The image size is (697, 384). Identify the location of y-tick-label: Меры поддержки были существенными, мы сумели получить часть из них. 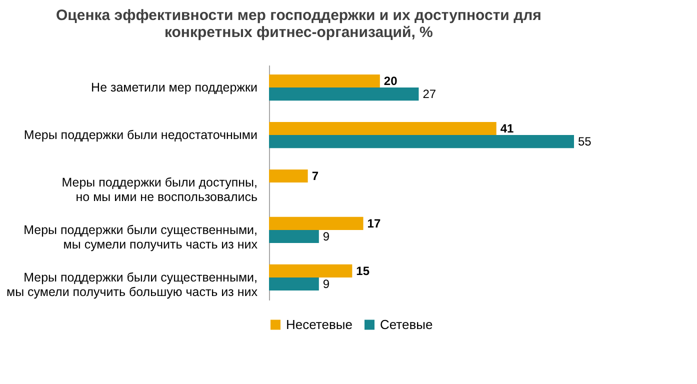
(141, 237).